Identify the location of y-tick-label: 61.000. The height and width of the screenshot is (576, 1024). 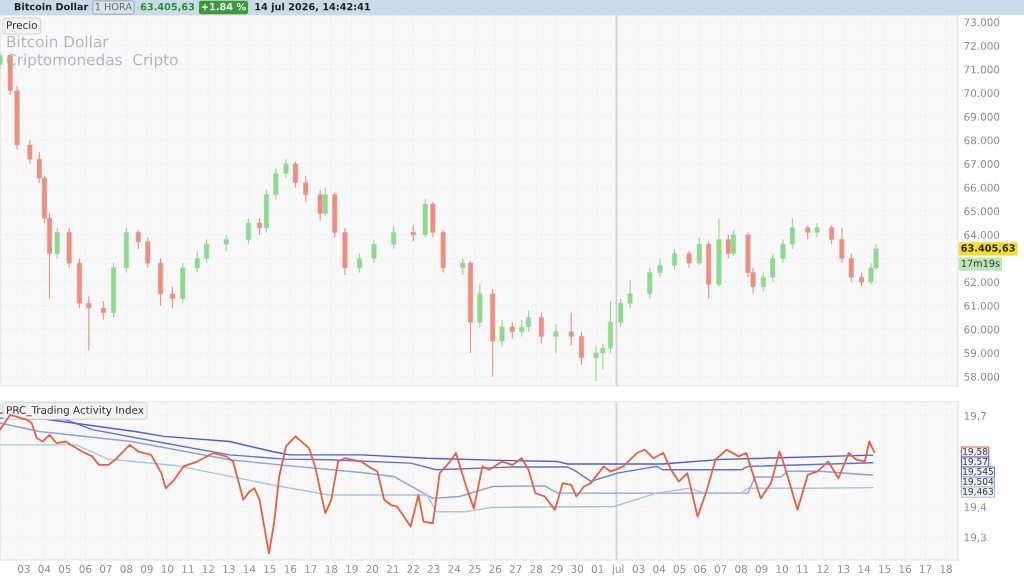
(982, 305).